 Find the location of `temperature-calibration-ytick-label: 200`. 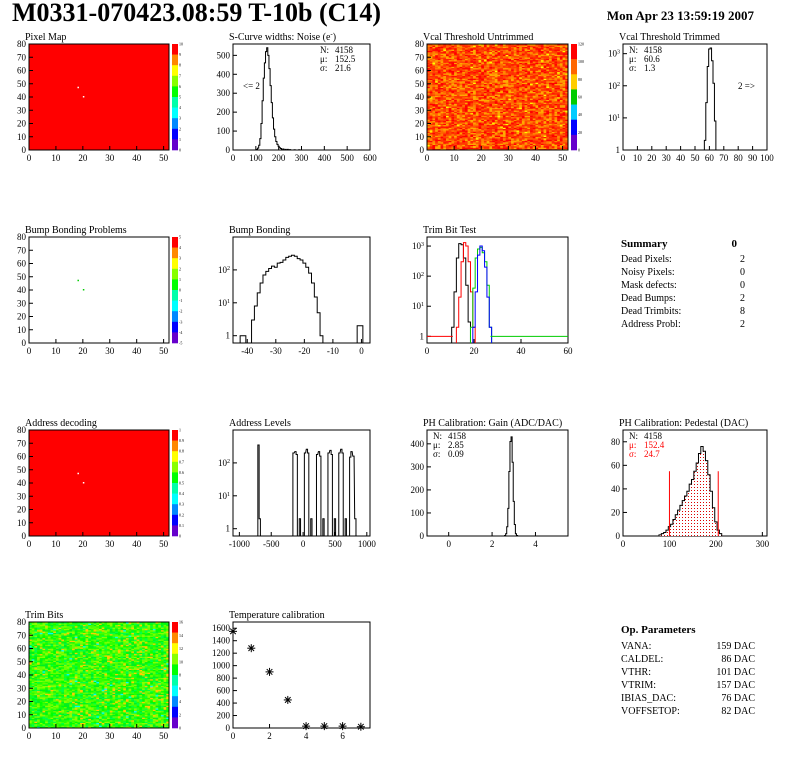

temperature-calibration-ytick-label: 200 is located at coordinates (224, 716).